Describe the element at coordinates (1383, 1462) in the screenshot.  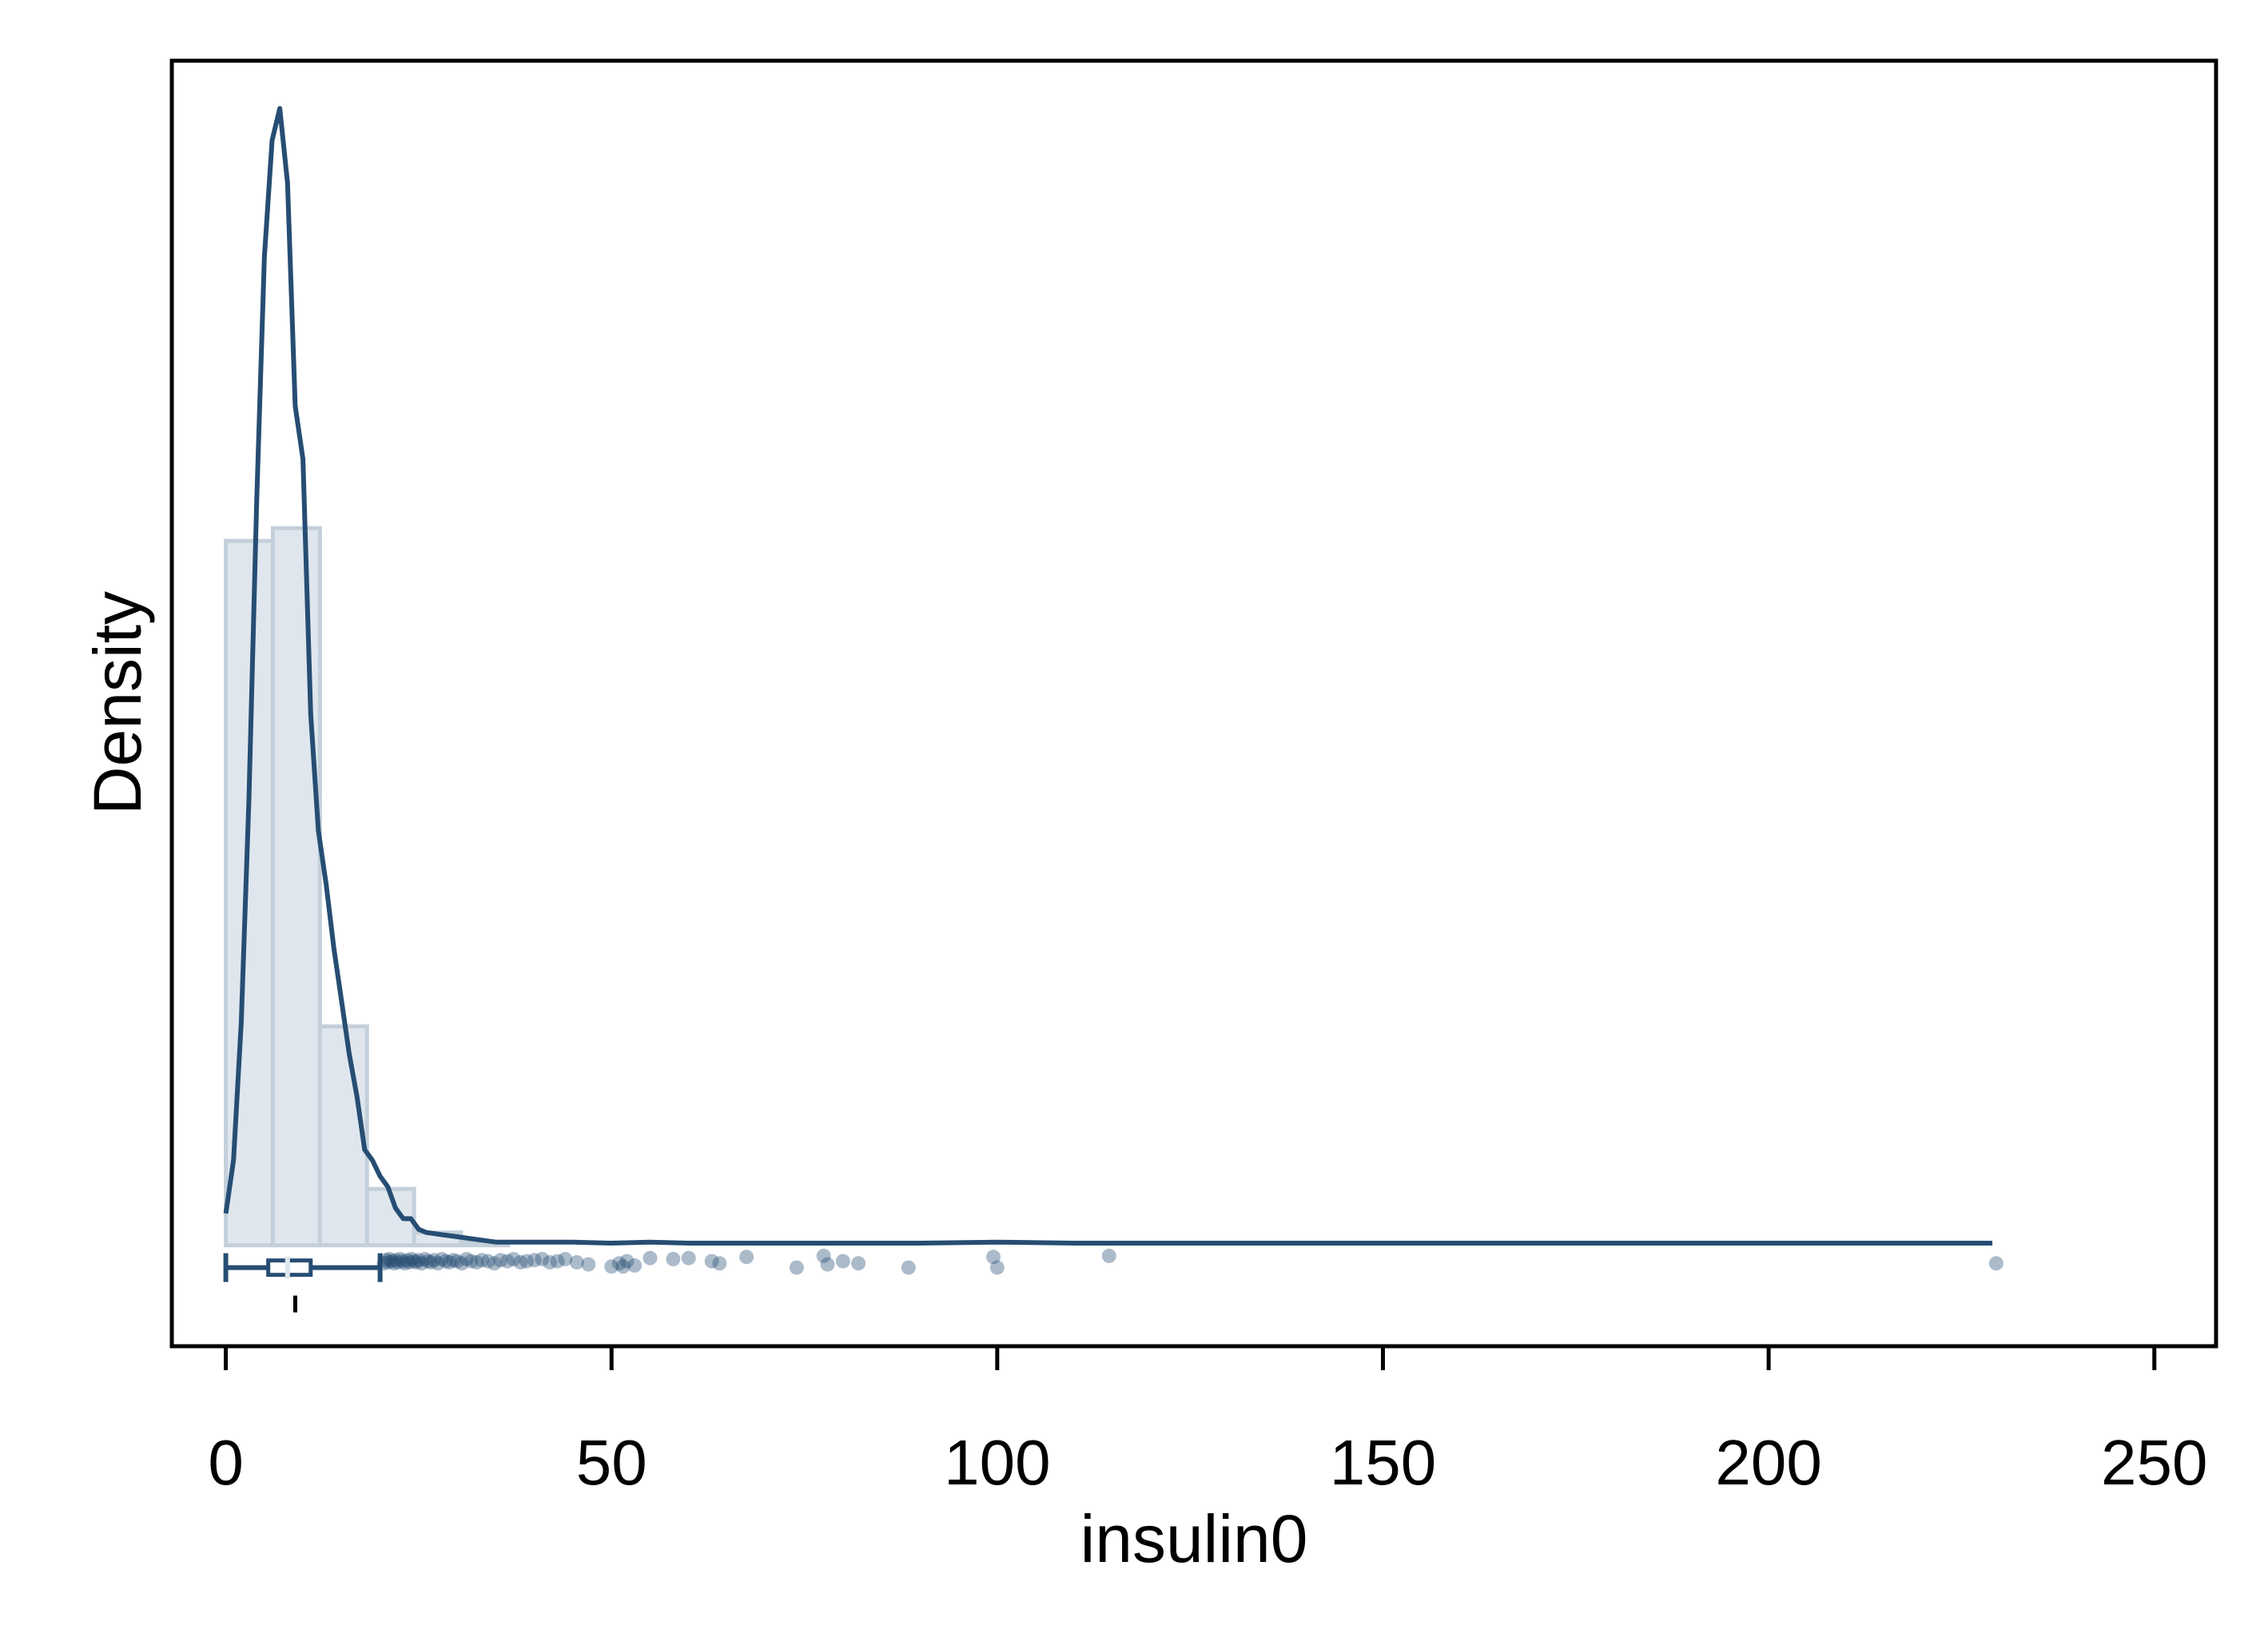
I see `x-tick-label: 150` at that location.